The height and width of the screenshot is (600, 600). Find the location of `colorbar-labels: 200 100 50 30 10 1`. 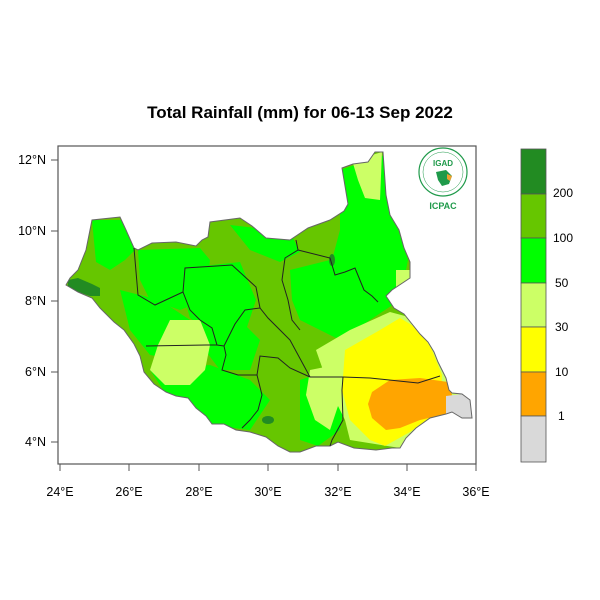

colorbar-labels: 200 100 50 30 10 1 is located at coordinates (563, 304).